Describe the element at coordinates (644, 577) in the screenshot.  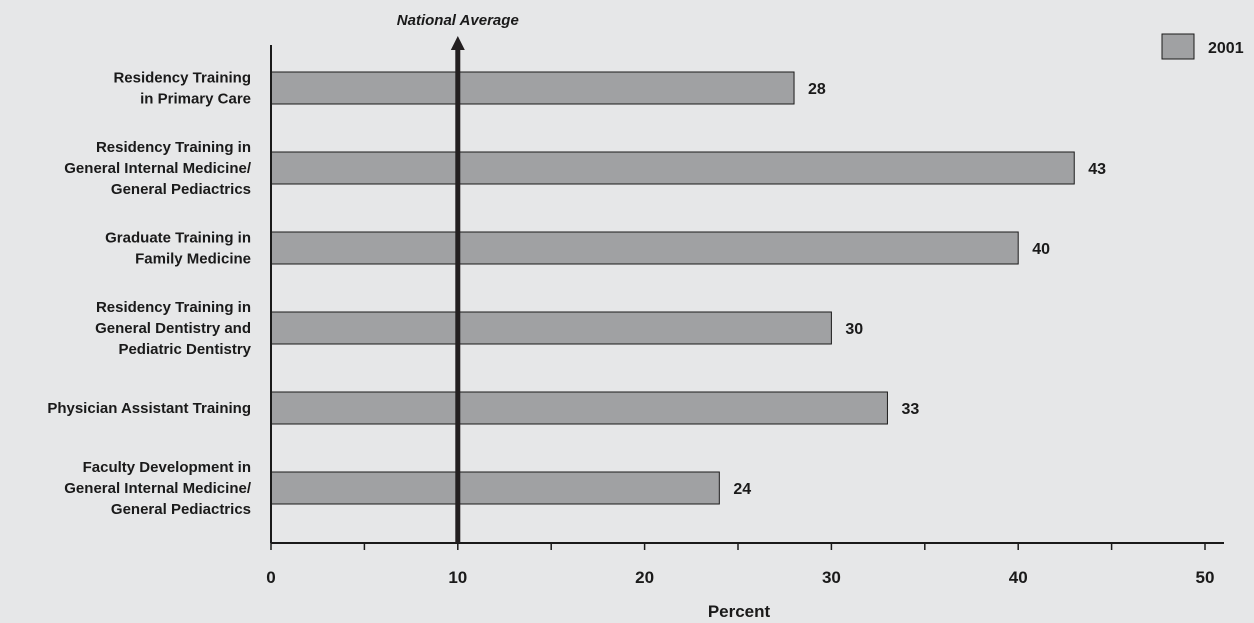
I see `x-tick-label-20: 20` at that location.